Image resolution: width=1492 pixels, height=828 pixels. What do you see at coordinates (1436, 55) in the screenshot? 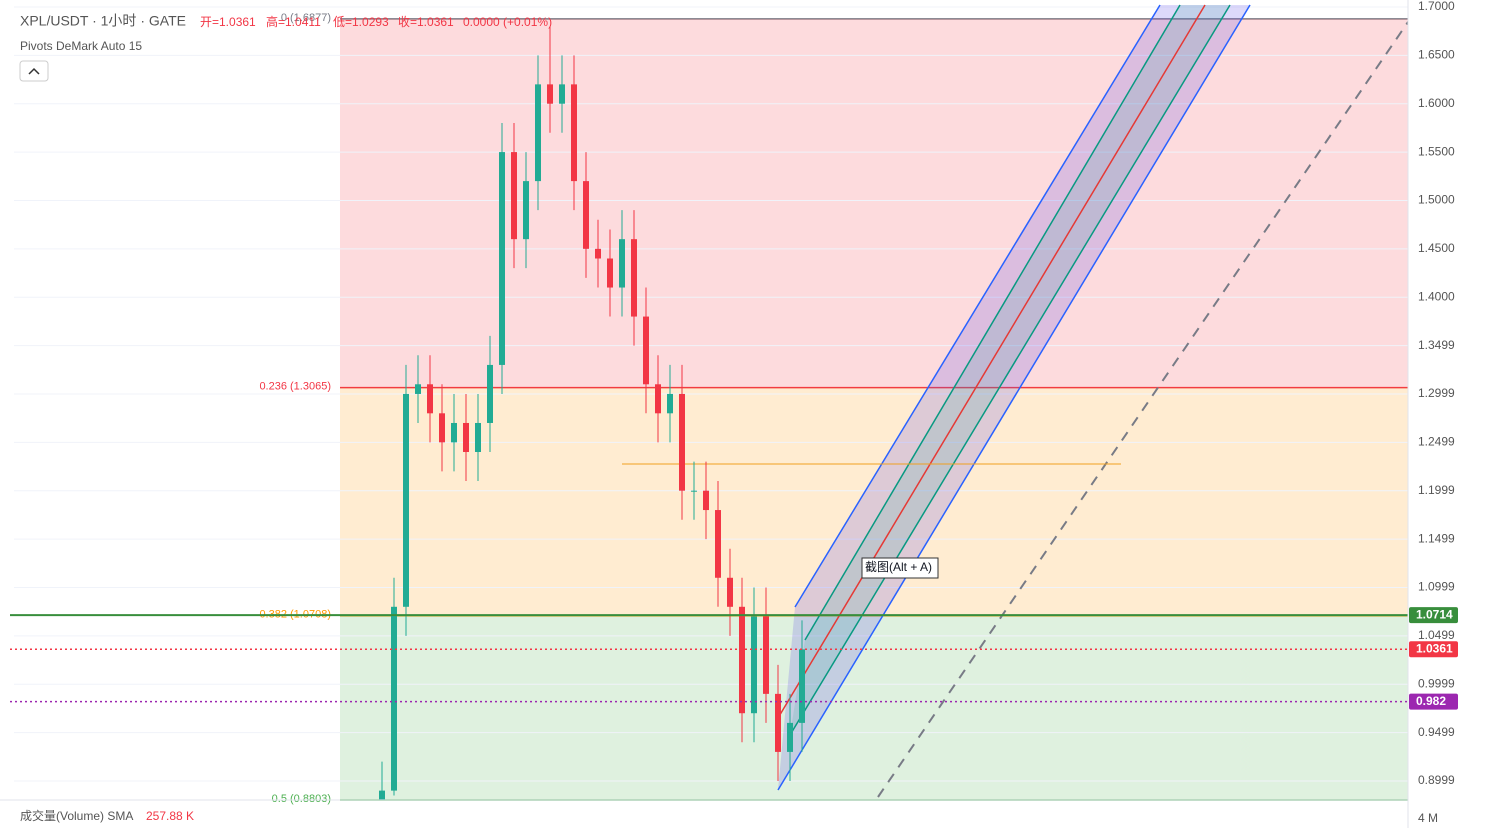
I see `y-tick-label: 1.6500` at bounding box center [1436, 55].